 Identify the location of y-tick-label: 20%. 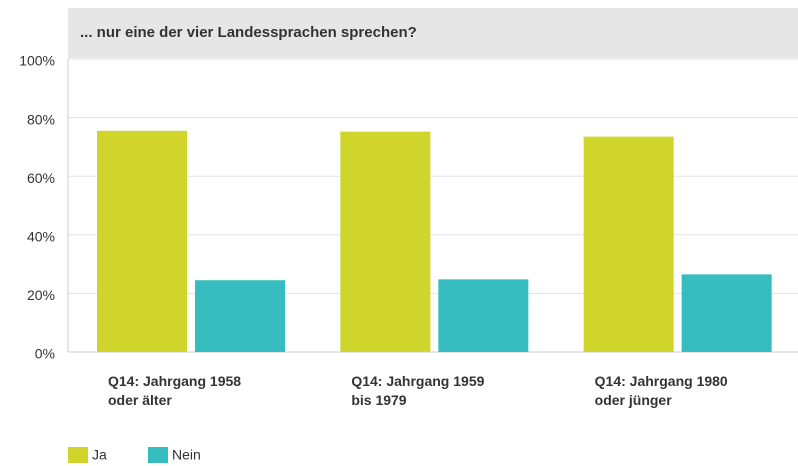
(41, 295).